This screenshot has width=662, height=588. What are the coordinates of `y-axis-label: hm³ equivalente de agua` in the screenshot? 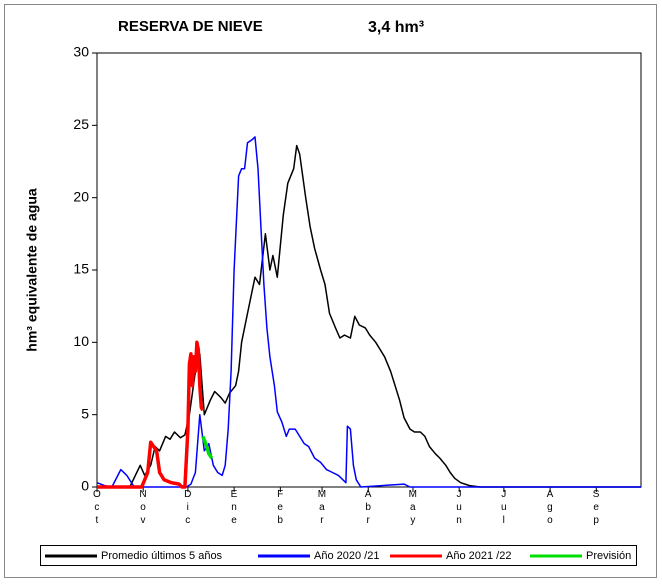 It's located at (32, 270).